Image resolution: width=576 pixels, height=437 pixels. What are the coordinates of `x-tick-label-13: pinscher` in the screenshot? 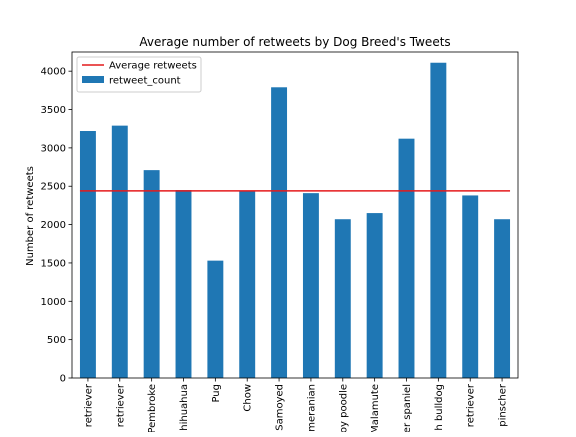 It's located at (503, 405).